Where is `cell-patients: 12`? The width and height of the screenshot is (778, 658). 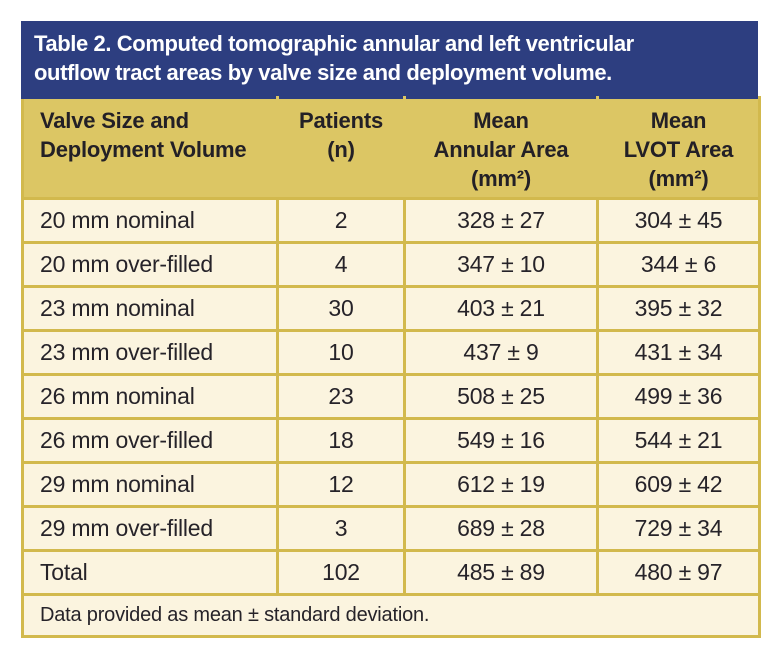 cell-patients: 12 is located at coordinates (341, 484).